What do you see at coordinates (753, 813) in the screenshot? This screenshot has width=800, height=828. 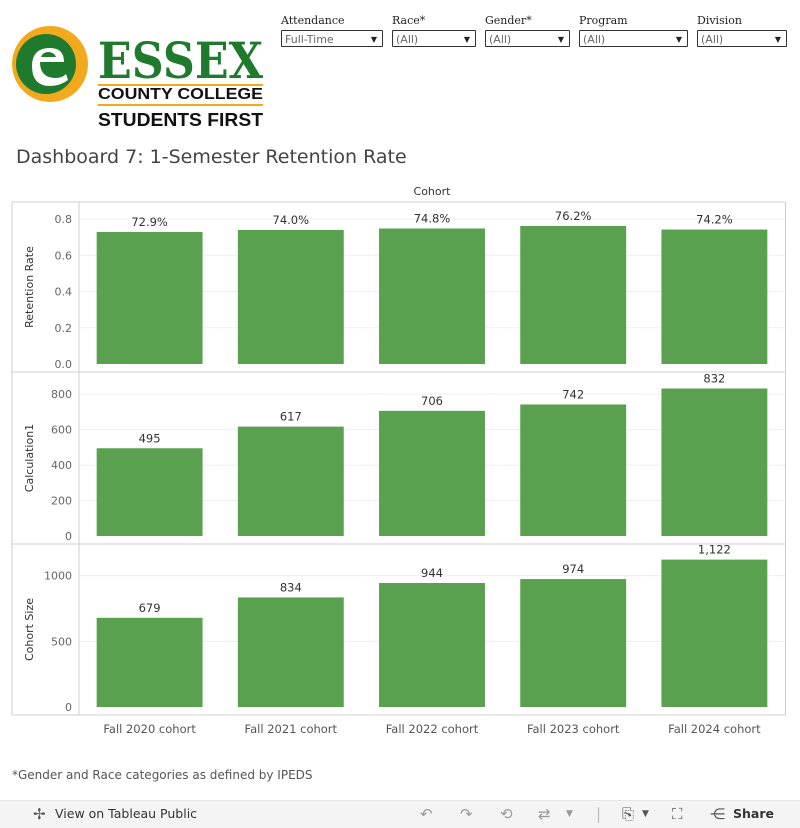 I see `share-button: Share` at bounding box center [753, 813].